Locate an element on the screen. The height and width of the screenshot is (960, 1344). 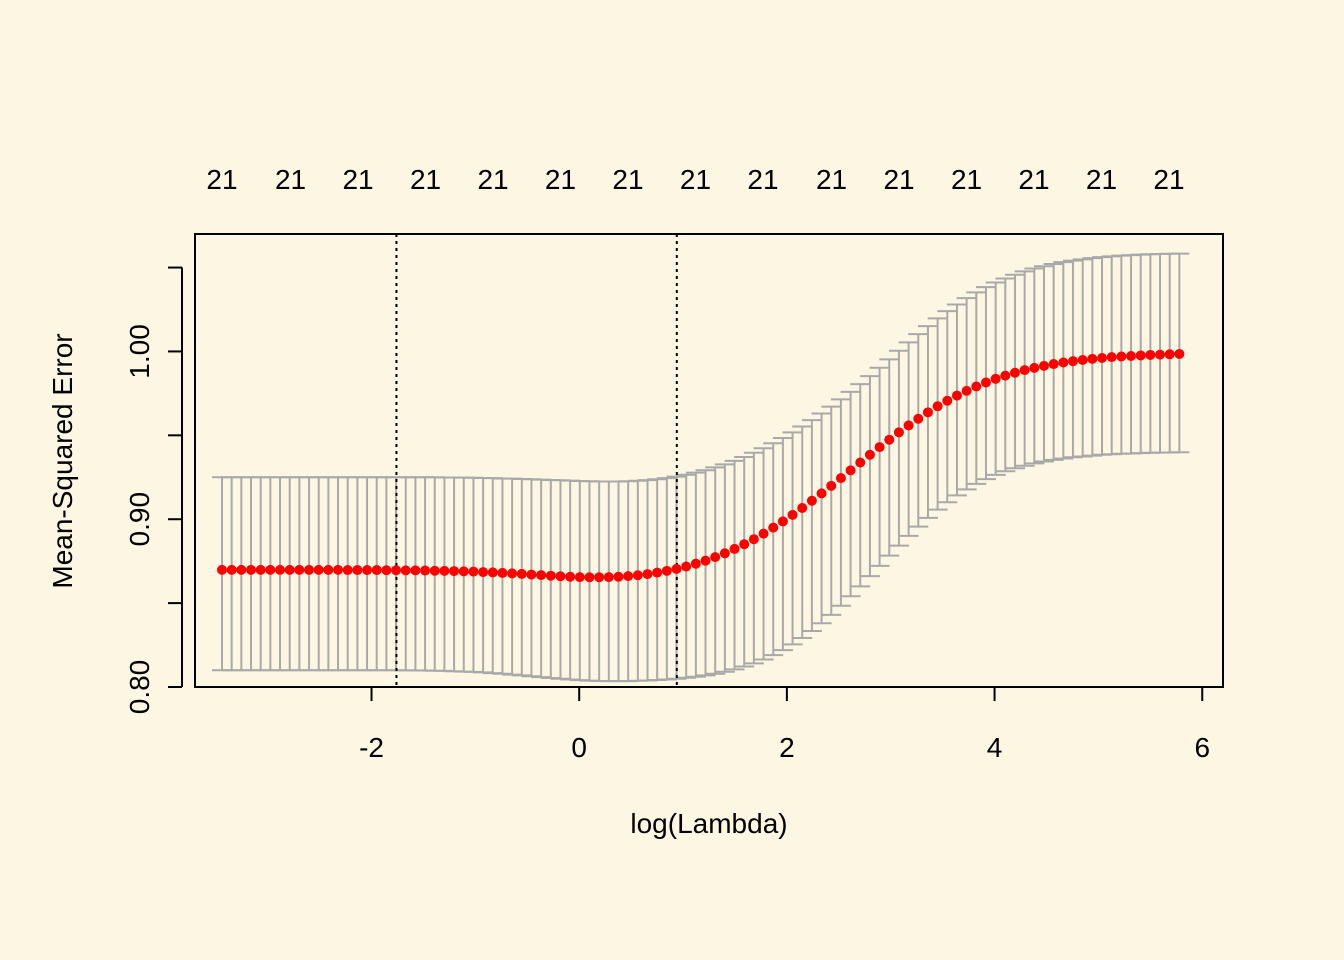
x-axis-title: log(Lambda) is located at coordinates (708, 823).